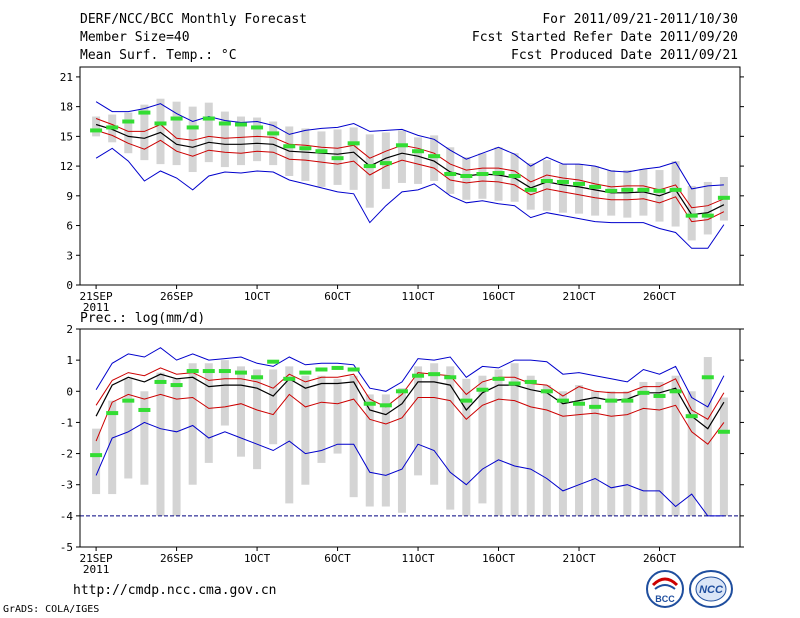  What do you see at coordinates (51, 609) in the screenshot?
I see `grads-credit: GrADS: COLA/IGES` at bounding box center [51, 609].